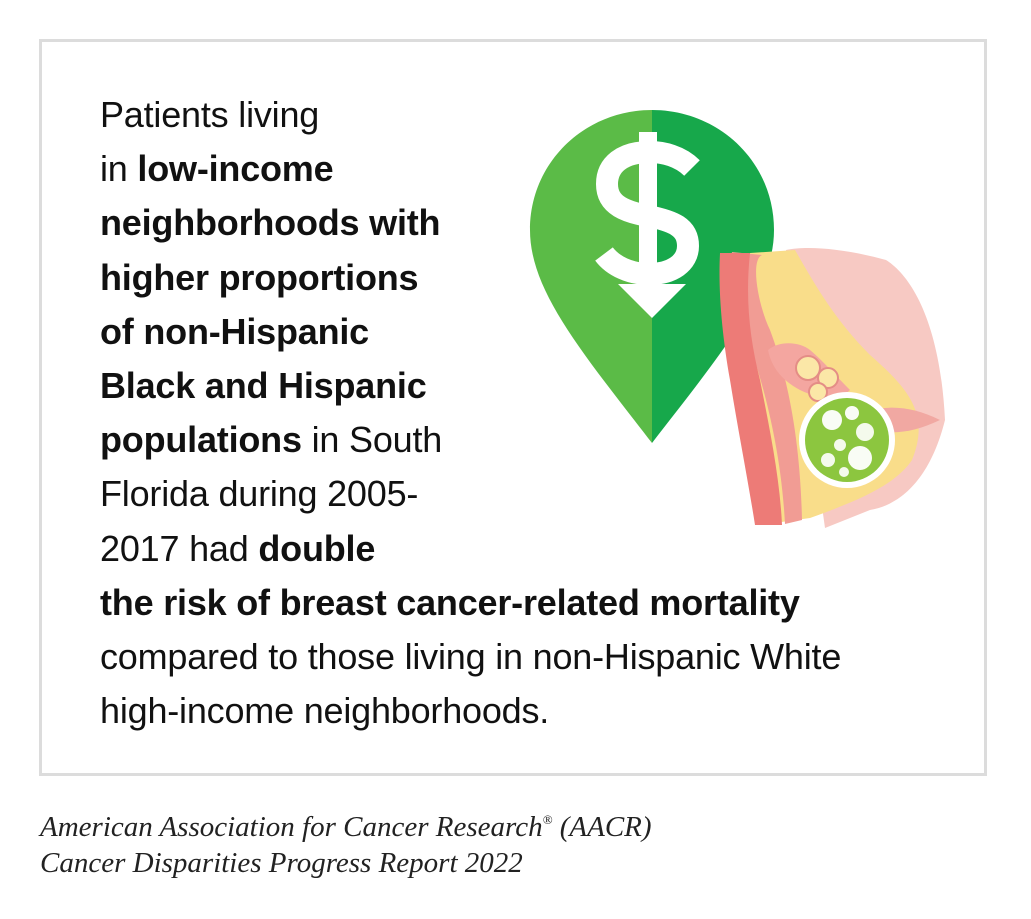 The width and height of the screenshot is (1031, 919). Describe the element at coordinates (602, 827) in the screenshot. I see `caption-acronym: (AACR)` at that location.